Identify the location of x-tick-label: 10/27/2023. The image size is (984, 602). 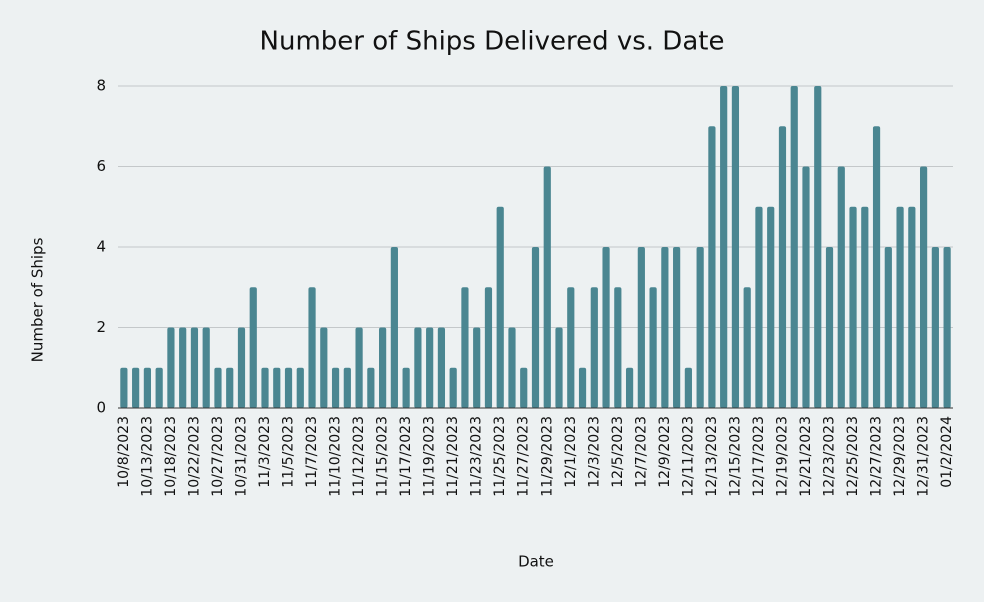
(218, 456).